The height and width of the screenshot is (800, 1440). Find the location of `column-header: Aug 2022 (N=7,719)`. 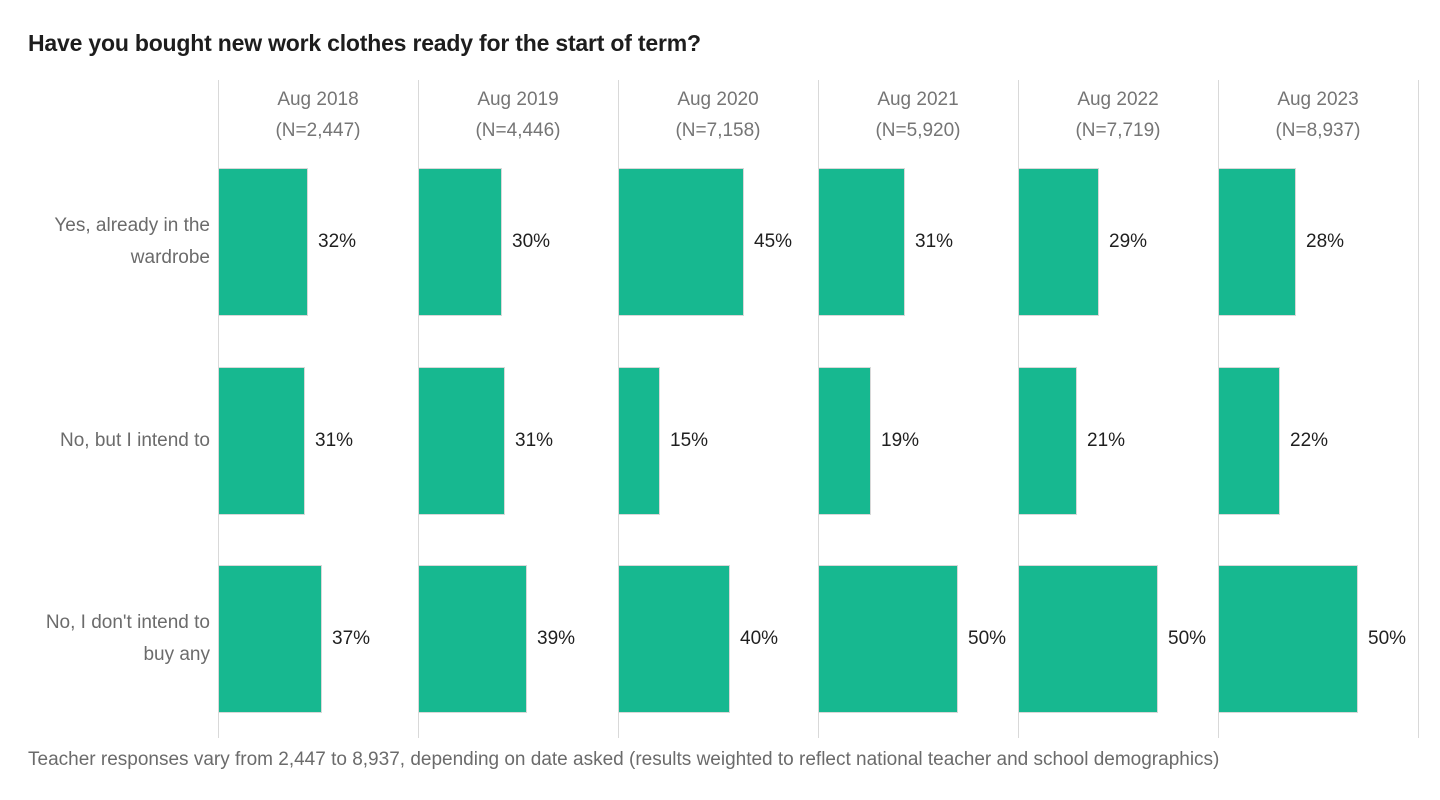

column-header: Aug 2022 (N=7,719) is located at coordinates (1118, 115).